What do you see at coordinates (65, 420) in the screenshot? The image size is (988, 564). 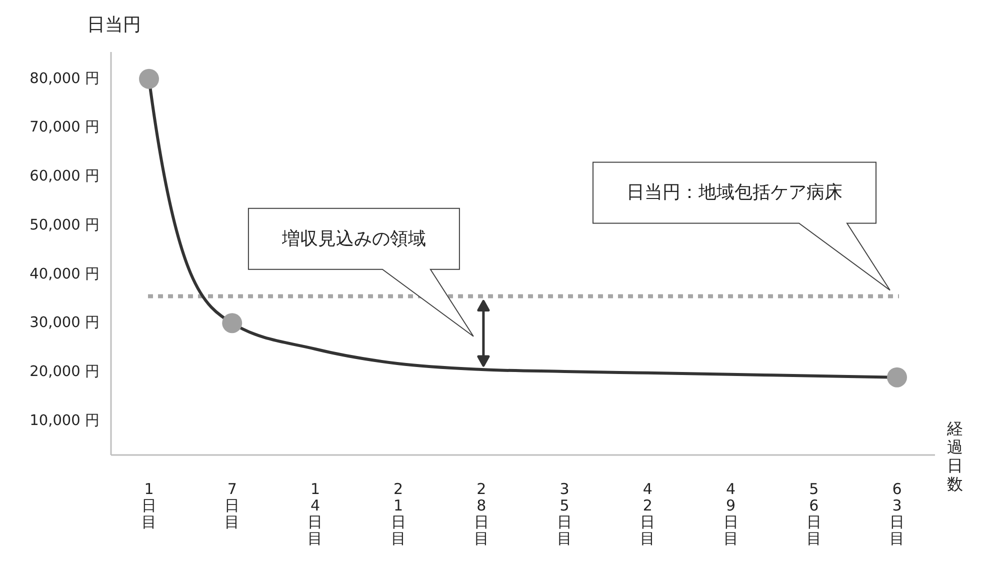 I see `y-tick-label: 10,000 円` at bounding box center [65, 420].